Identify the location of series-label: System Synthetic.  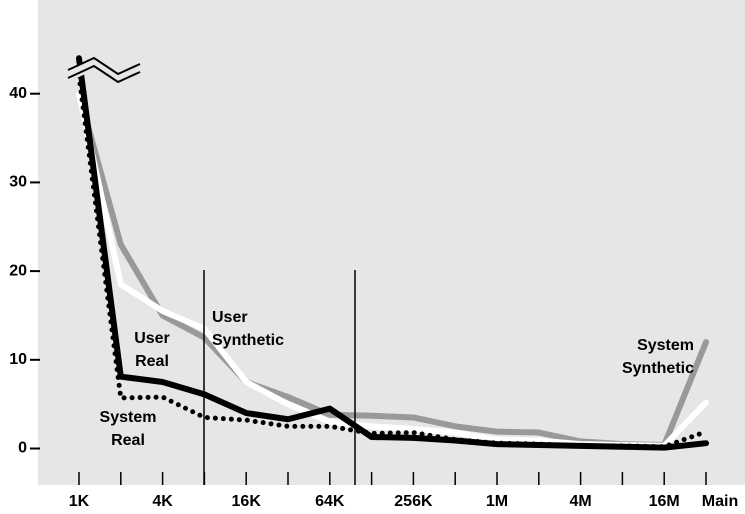
(657, 357).